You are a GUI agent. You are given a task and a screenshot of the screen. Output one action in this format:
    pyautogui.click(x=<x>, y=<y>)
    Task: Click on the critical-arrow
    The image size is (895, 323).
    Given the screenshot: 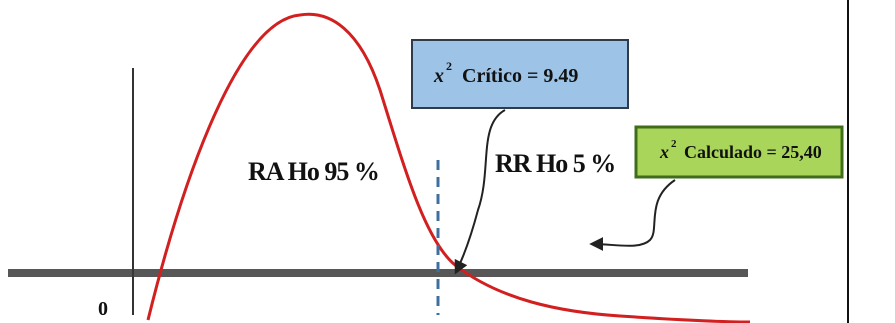 What is the action you would take?
    pyautogui.click(x=480, y=192)
    